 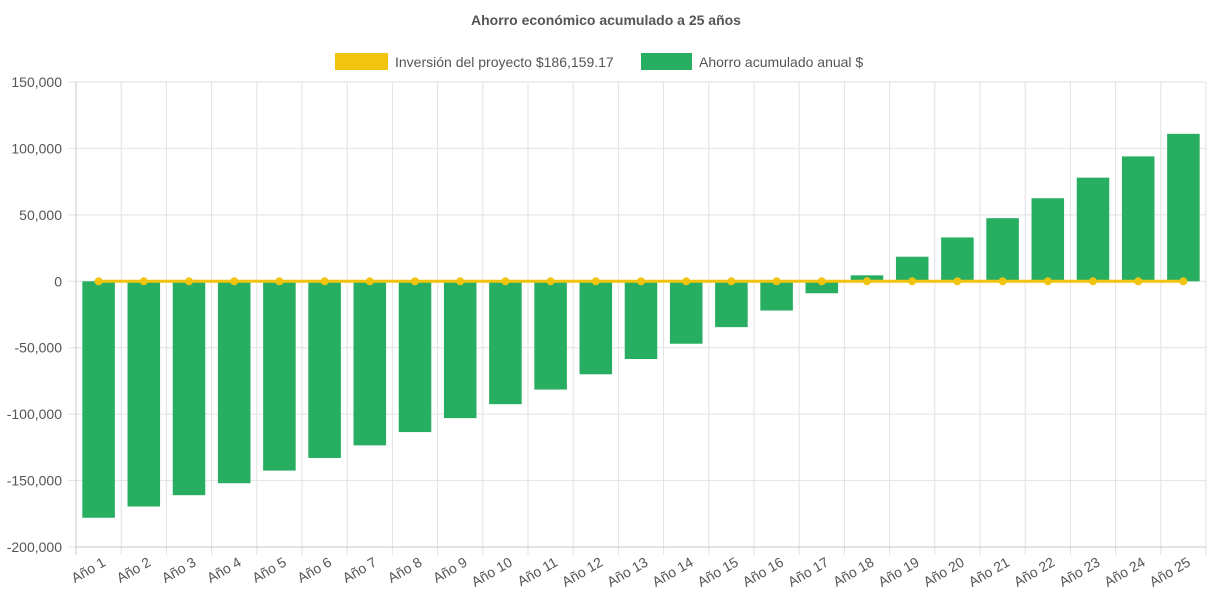 What do you see at coordinates (361, 61) in the screenshot?
I see `legend-swatch-investment` at bounding box center [361, 61].